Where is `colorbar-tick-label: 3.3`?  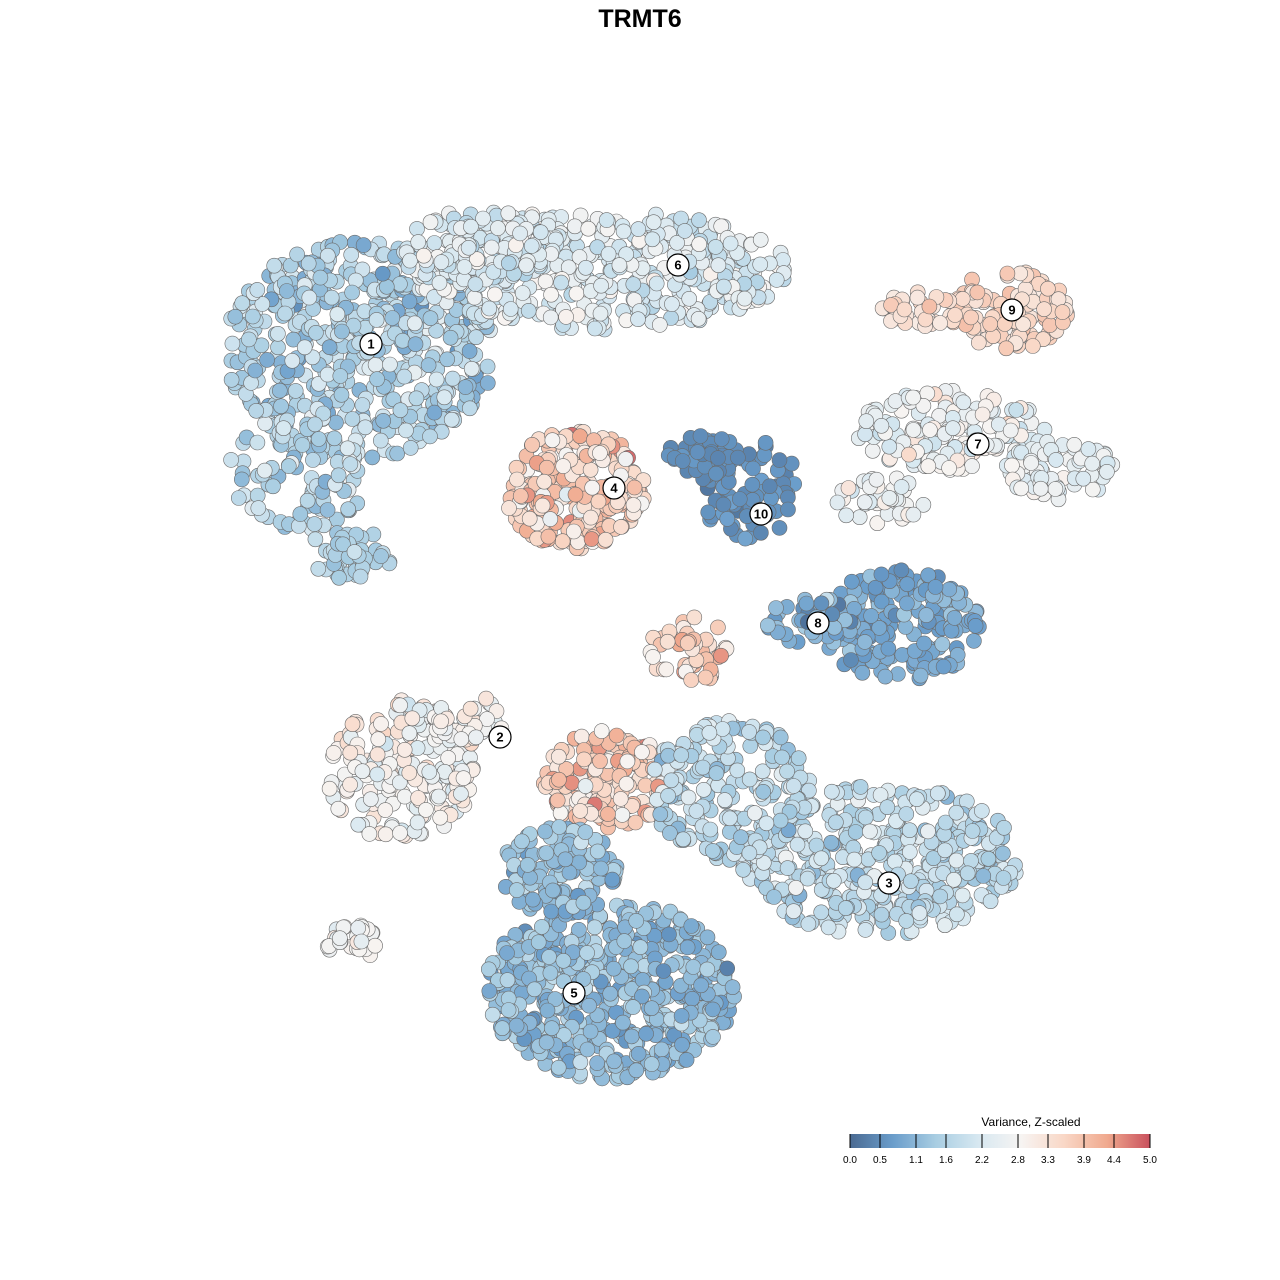
colorbar-tick-label: 3.3 is located at coordinates (1048, 1160).